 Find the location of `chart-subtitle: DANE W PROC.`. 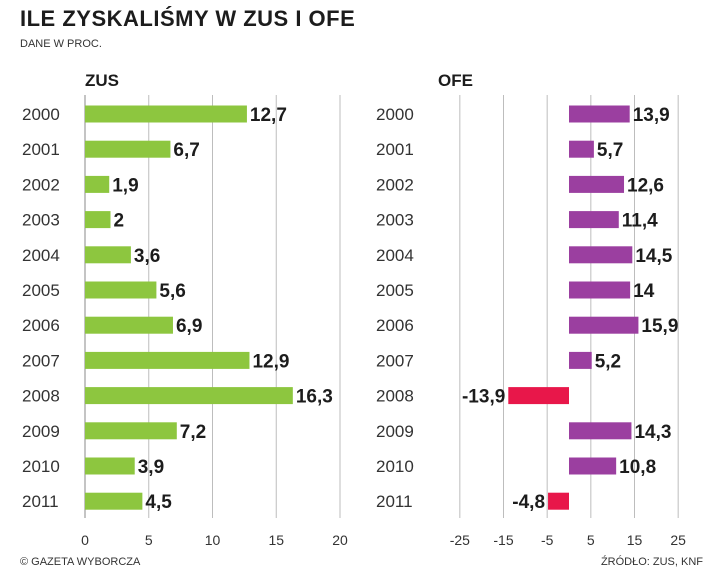

chart-subtitle: DANE W PROC. is located at coordinates (61, 44).